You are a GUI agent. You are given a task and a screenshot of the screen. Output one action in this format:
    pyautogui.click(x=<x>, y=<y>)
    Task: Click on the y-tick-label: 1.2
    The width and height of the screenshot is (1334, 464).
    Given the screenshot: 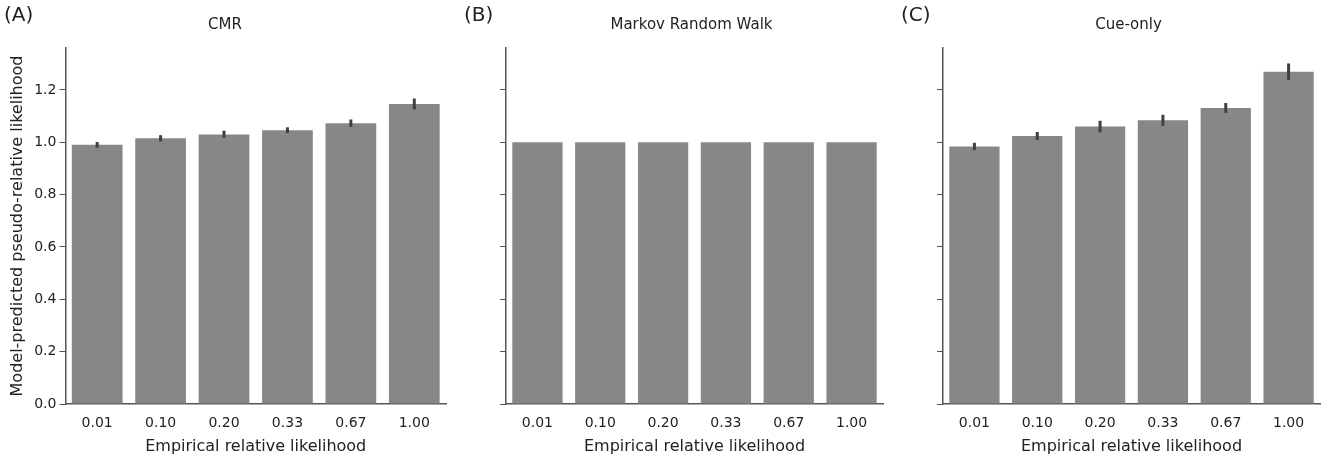 What is the action you would take?
    pyautogui.click(x=45, y=88)
    